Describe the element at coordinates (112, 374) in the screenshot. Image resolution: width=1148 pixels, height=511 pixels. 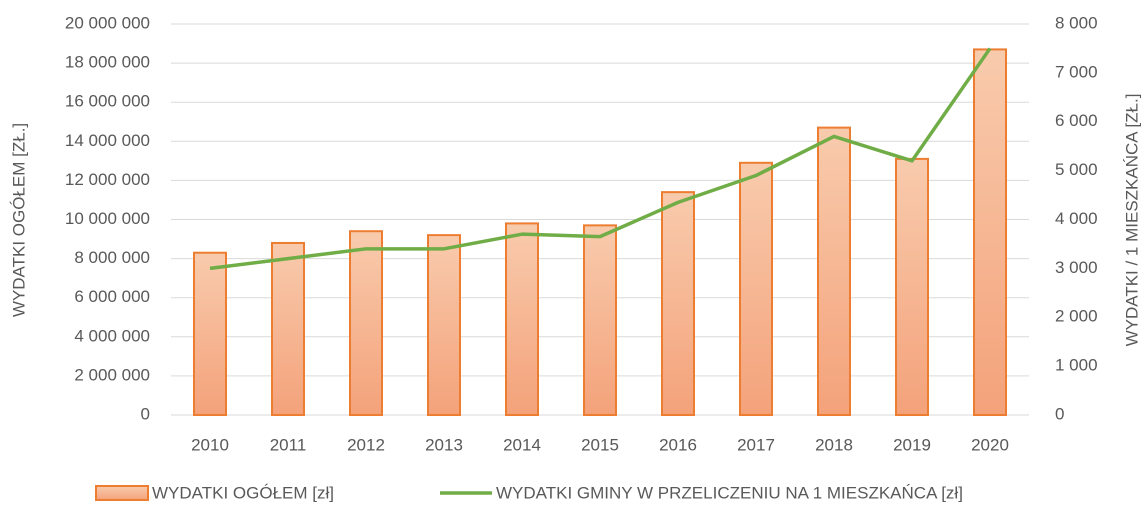
I see `y-tick-label: 2 000 000` at that location.